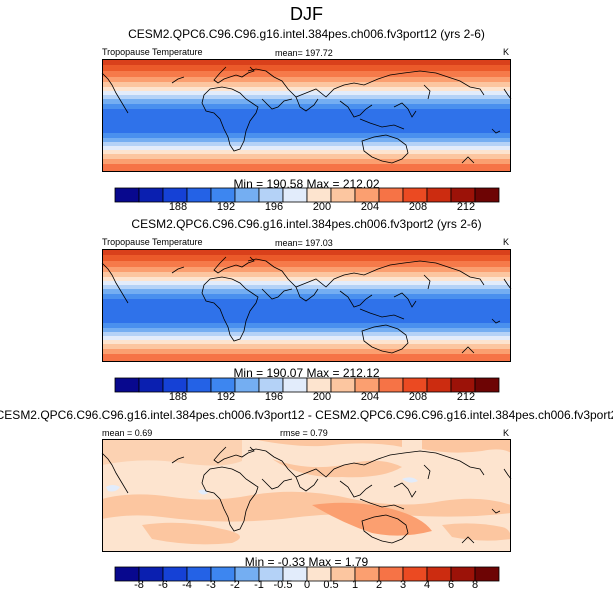  What do you see at coordinates (506, 242) in the screenshot?
I see `panel-2-units-label: K` at bounding box center [506, 242].